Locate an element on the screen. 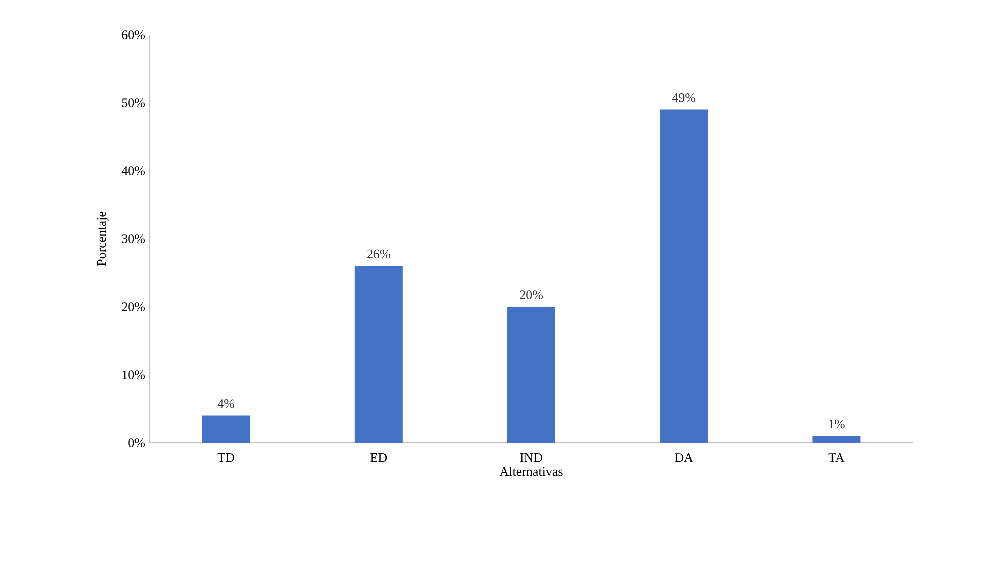 Image resolution: width=983 pixels, height=577 pixels. data-label: 49% is located at coordinates (684, 97).